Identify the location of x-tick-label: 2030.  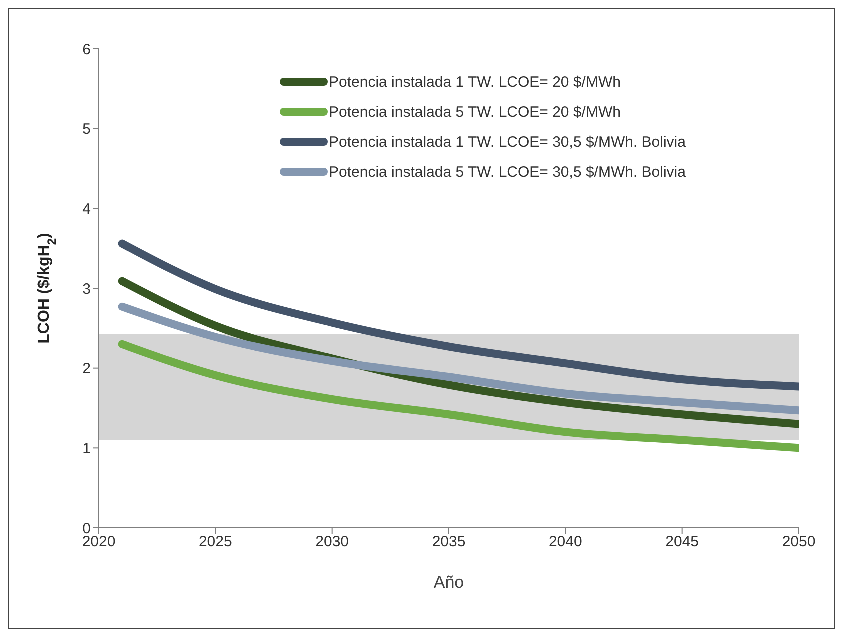
(333, 542).